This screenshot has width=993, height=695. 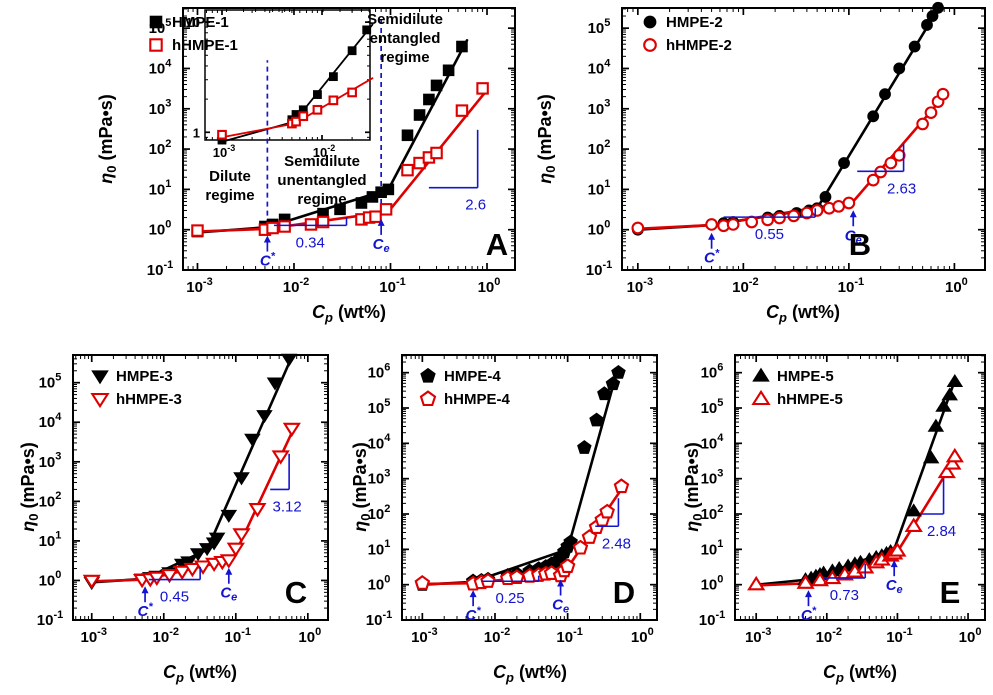 I want to click on panel-D-slope-annotations: 0.25 2.48, so click(x=556, y=552).